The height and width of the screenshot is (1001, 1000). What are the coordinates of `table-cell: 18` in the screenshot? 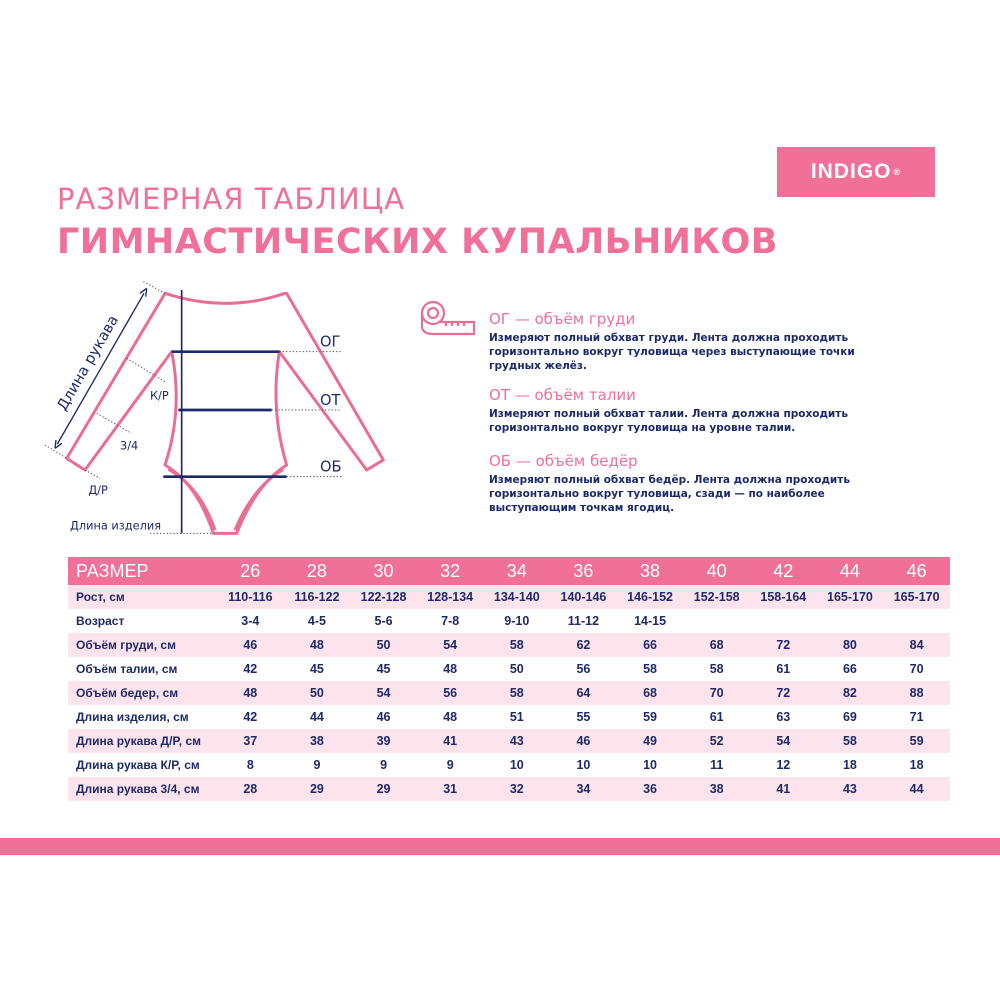 It's located at (916, 765).